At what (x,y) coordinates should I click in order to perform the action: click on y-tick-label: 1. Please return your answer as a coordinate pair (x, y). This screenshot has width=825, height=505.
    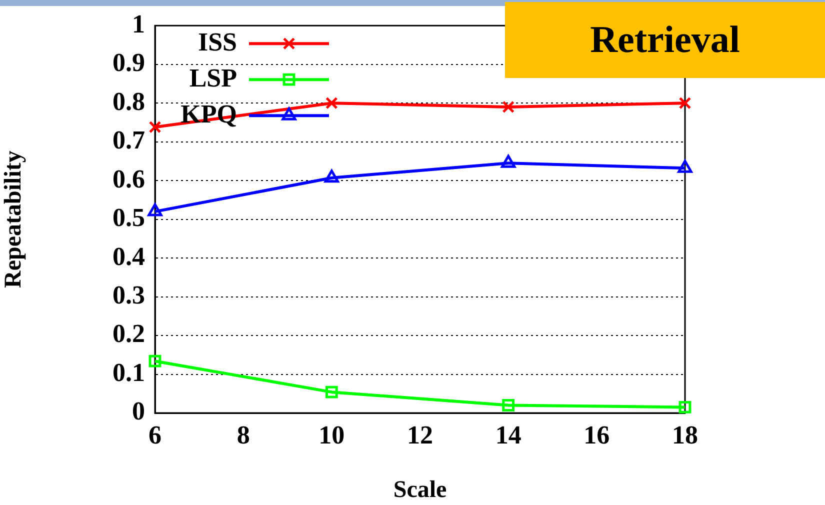
    Looking at the image, I should click on (138, 23).